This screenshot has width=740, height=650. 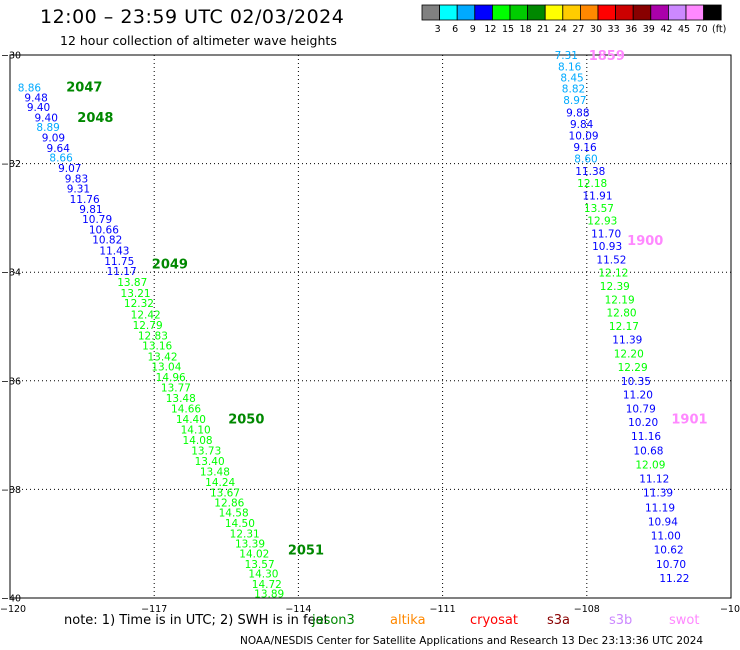 I want to click on wave-height-label: 10.20, so click(x=643, y=423).